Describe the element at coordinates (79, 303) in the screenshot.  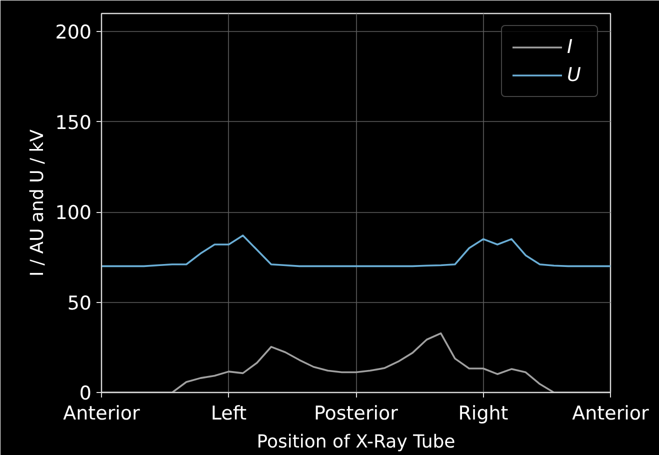
I see `y-tick-label: 50` at that location.